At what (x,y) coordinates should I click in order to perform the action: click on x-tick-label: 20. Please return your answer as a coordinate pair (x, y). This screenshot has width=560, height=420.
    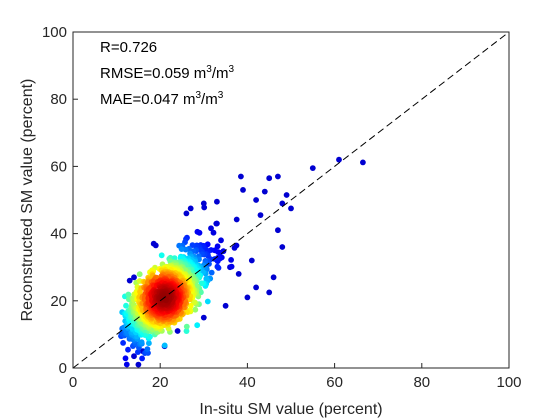
    Looking at the image, I should click on (160, 382).